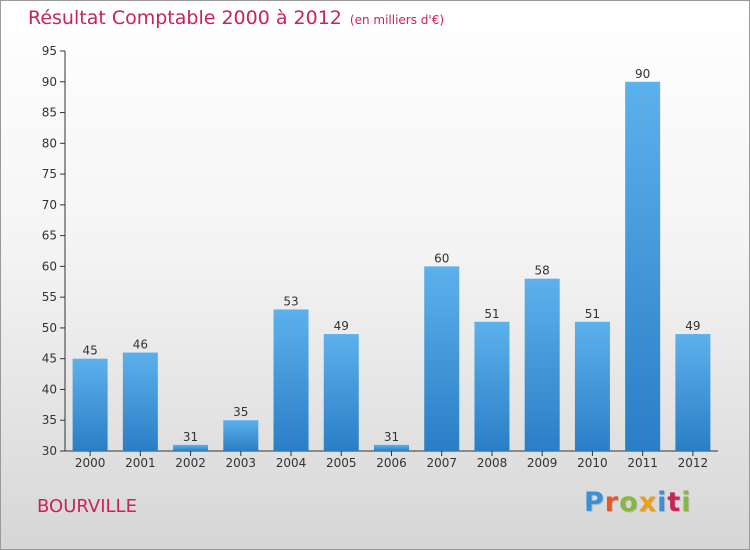 Image resolution: width=750 pixels, height=550 pixels. What do you see at coordinates (190, 463) in the screenshot?
I see `x-tick-label: 2002` at bounding box center [190, 463].